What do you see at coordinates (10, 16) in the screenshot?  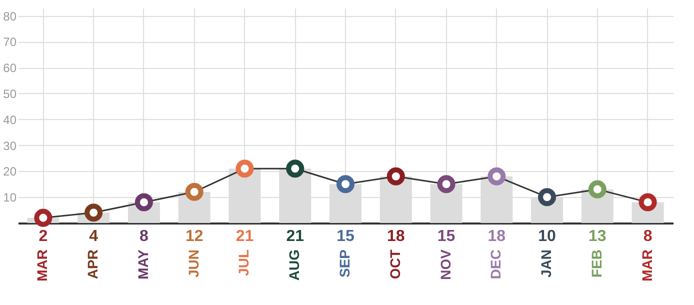 I see `y-tick-label: 80` at bounding box center [10, 16].